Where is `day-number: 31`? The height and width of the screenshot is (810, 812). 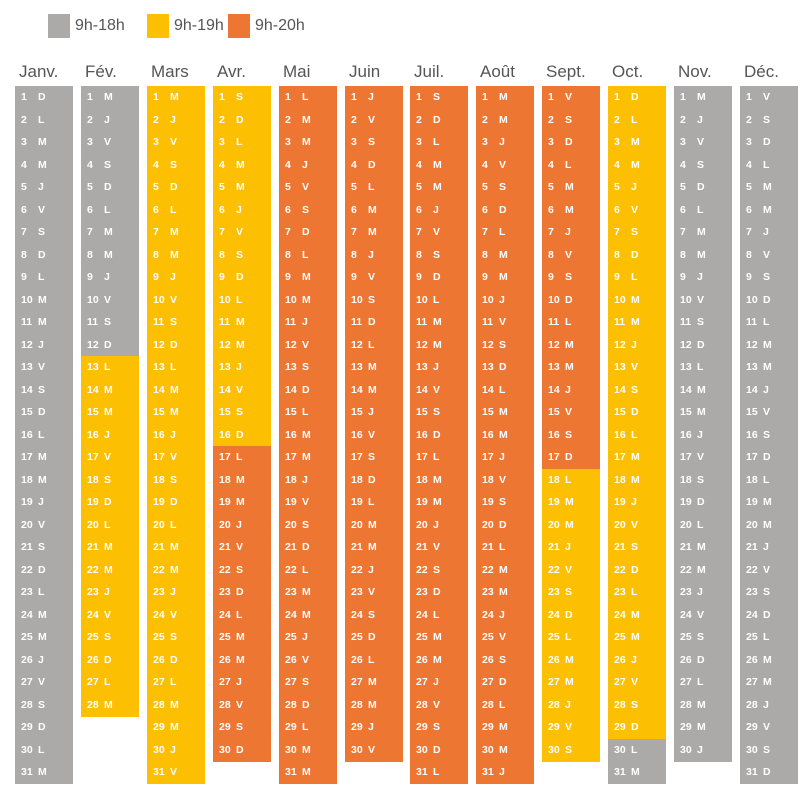 day-number: 31 is located at coordinates (291, 772).